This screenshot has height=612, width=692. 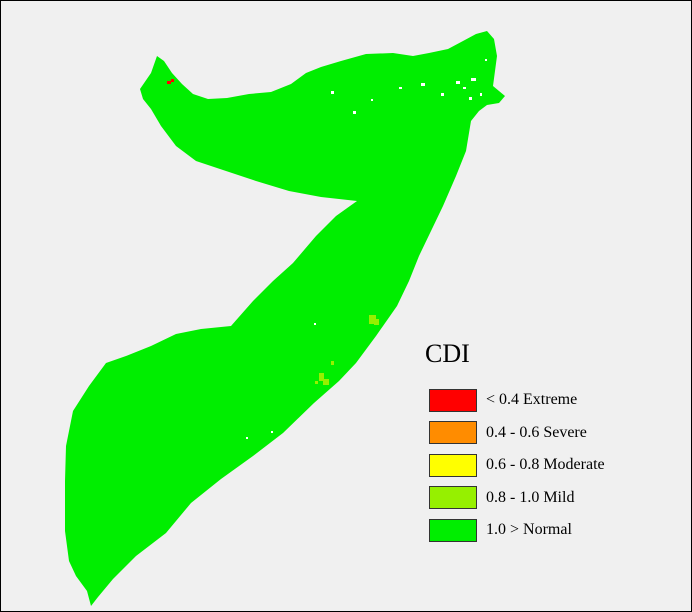 I want to click on legend-label-extreme: < 0.4 Extreme, so click(x=532, y=400).